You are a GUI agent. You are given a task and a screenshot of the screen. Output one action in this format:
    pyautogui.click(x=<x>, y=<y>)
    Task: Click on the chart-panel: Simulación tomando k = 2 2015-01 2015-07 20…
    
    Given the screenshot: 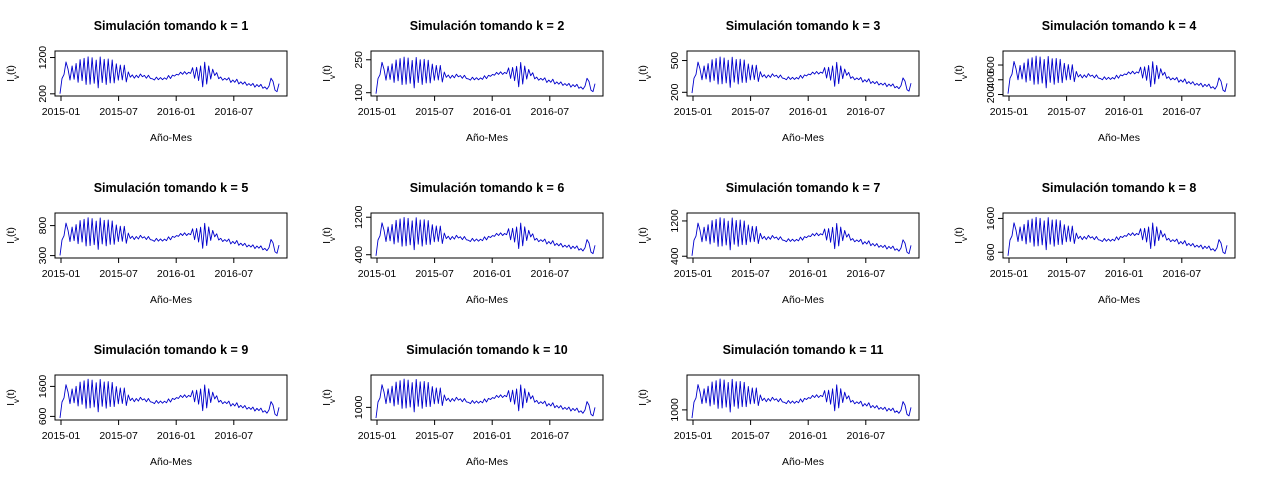 What is the action you would take?
    pyautogui.click(x=462, y=81)
    